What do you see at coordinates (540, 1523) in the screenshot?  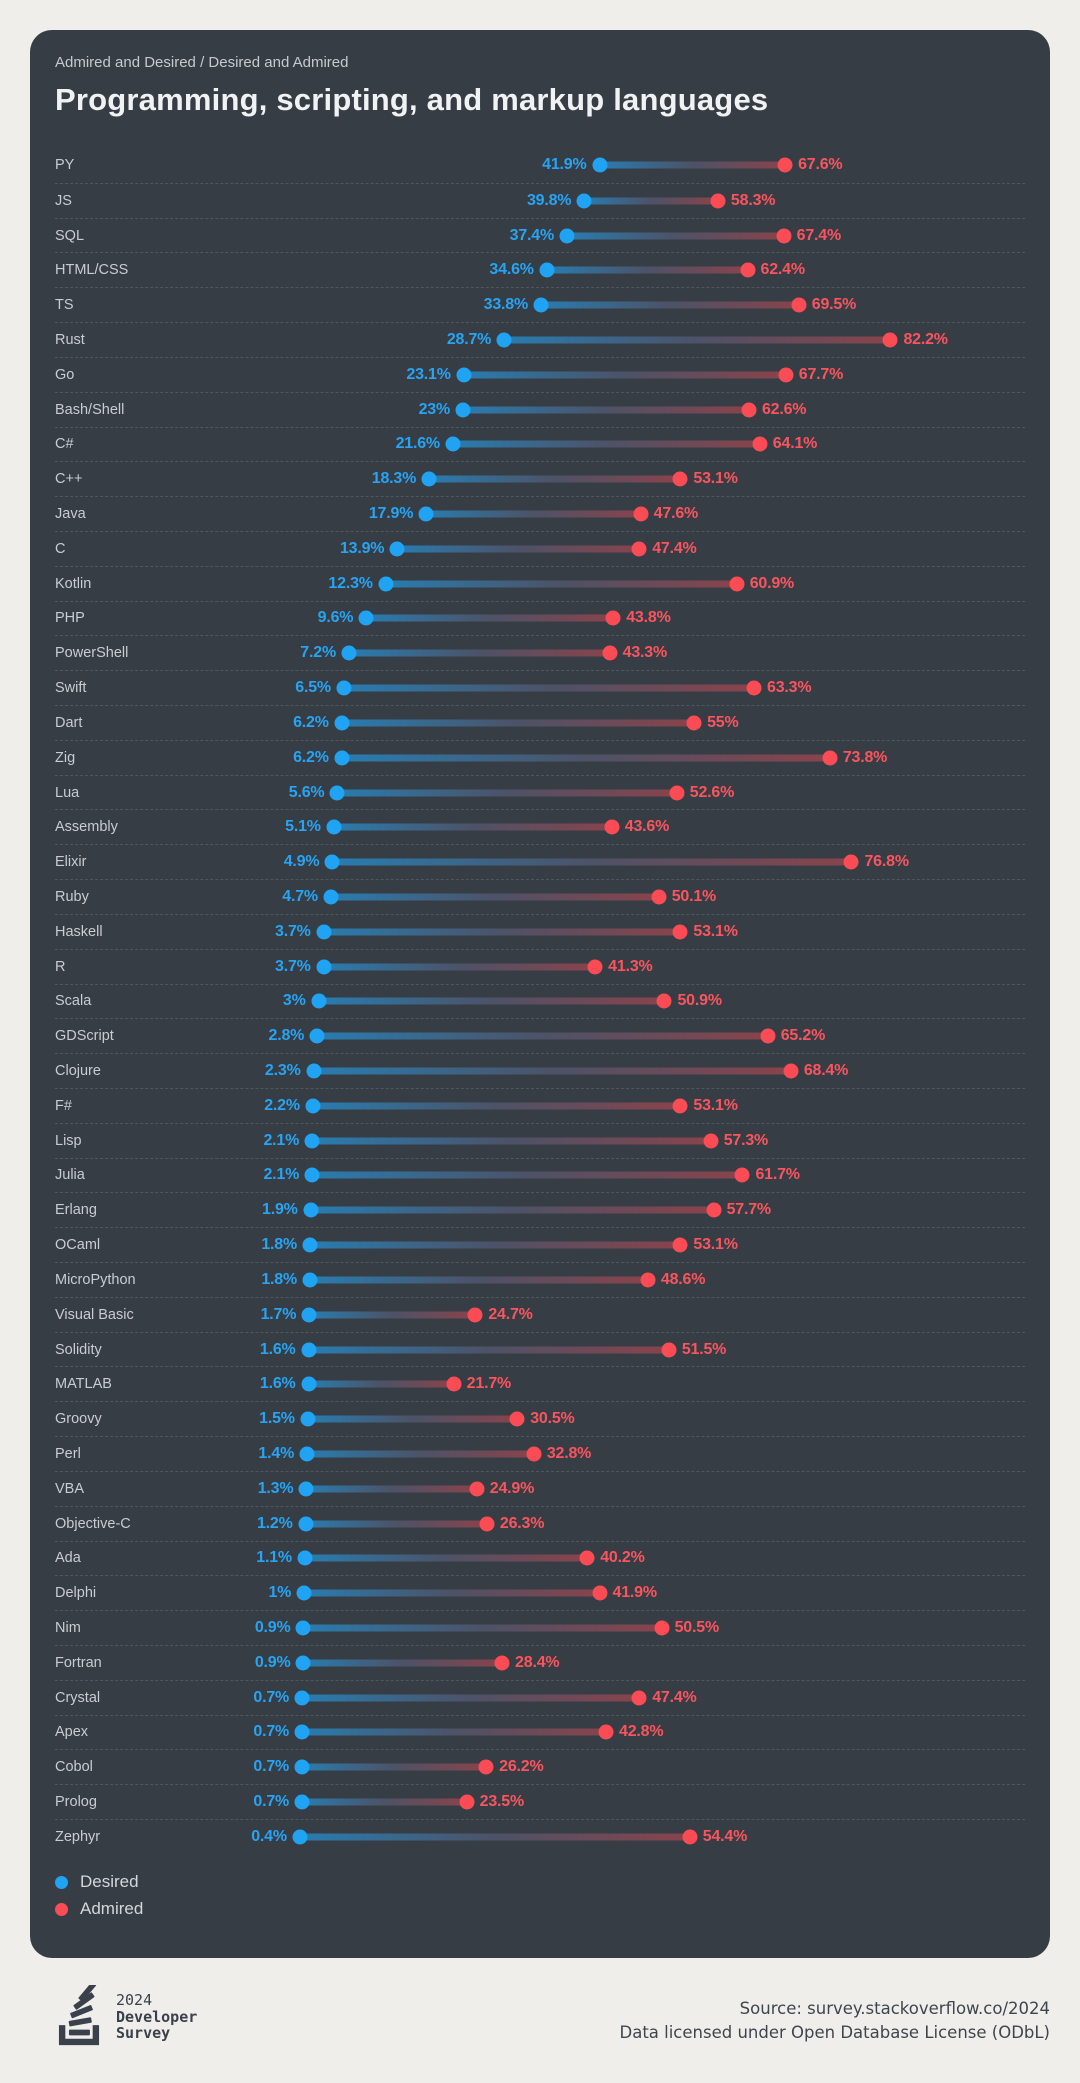 I see `chart-row: Objective-C 1.2% 26.3%` at bounding box center [540, 1523].